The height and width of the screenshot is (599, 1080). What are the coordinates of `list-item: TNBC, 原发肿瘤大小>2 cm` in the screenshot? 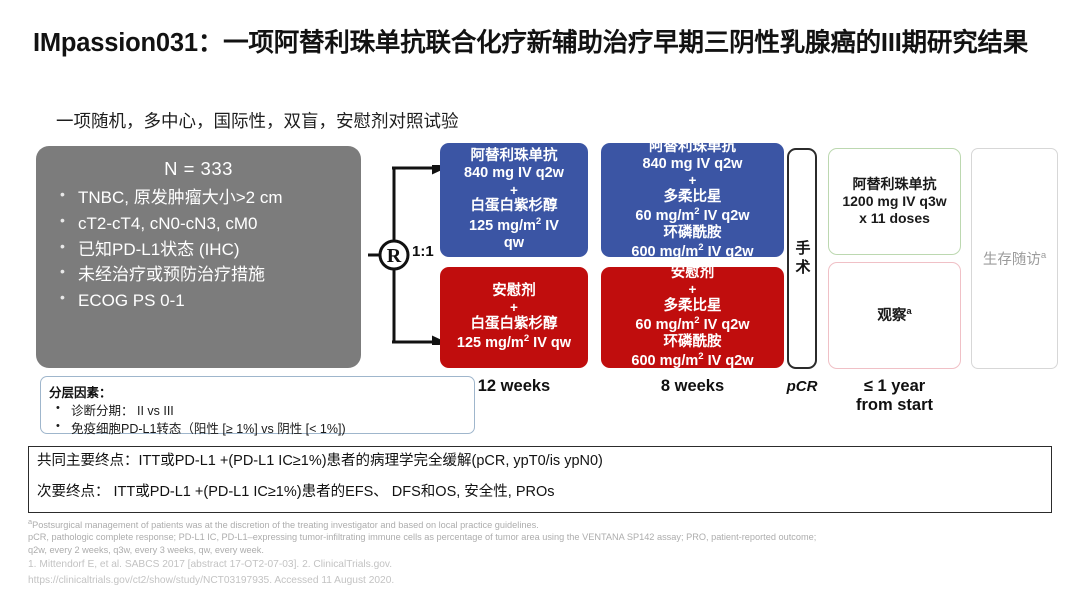 It's located at (205, 197).